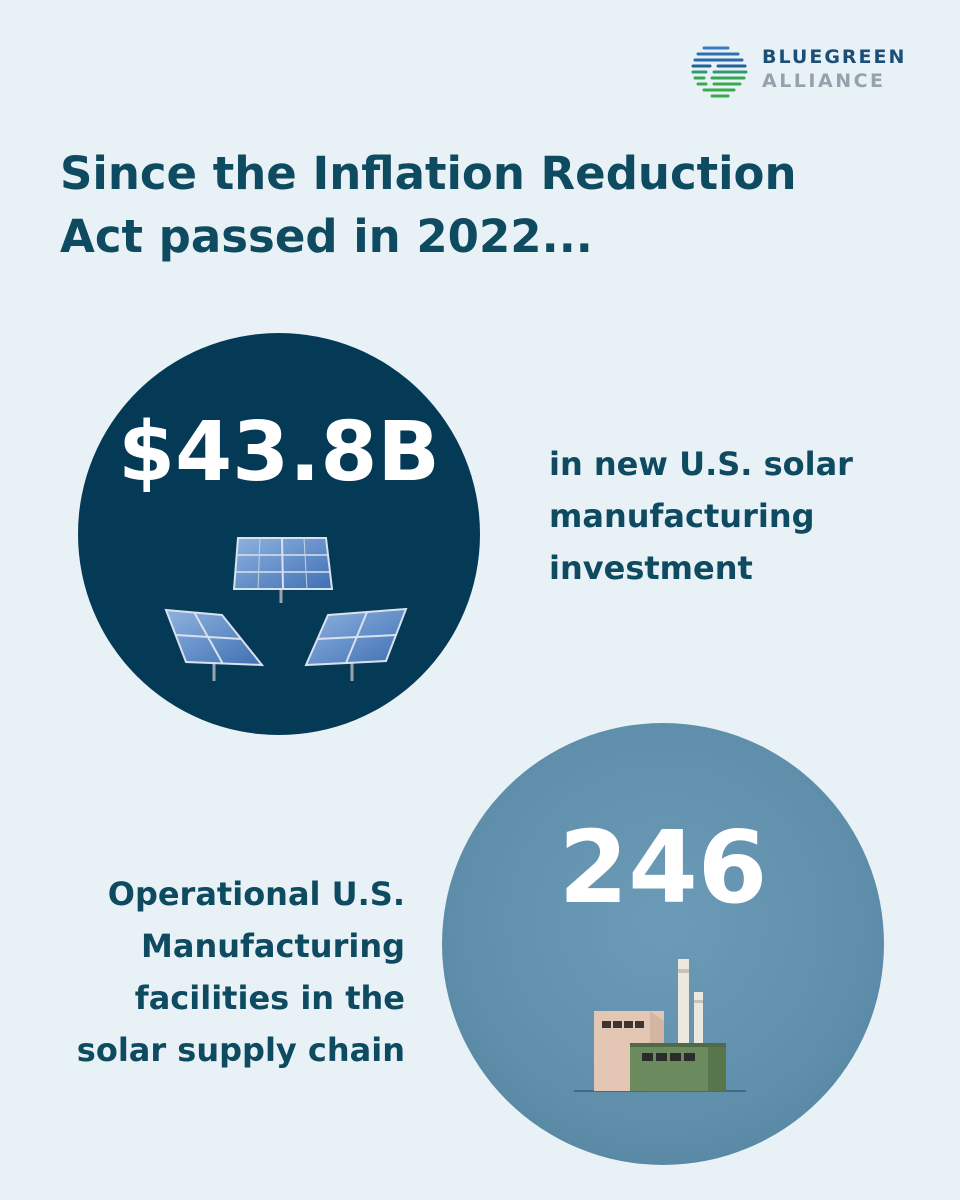 The height and width of the screenshot is (1200, 960). Describe the element at coordinates (824, 81) in the screenshot. I see `logo-word-alliance: ALLIANCE` at that location.